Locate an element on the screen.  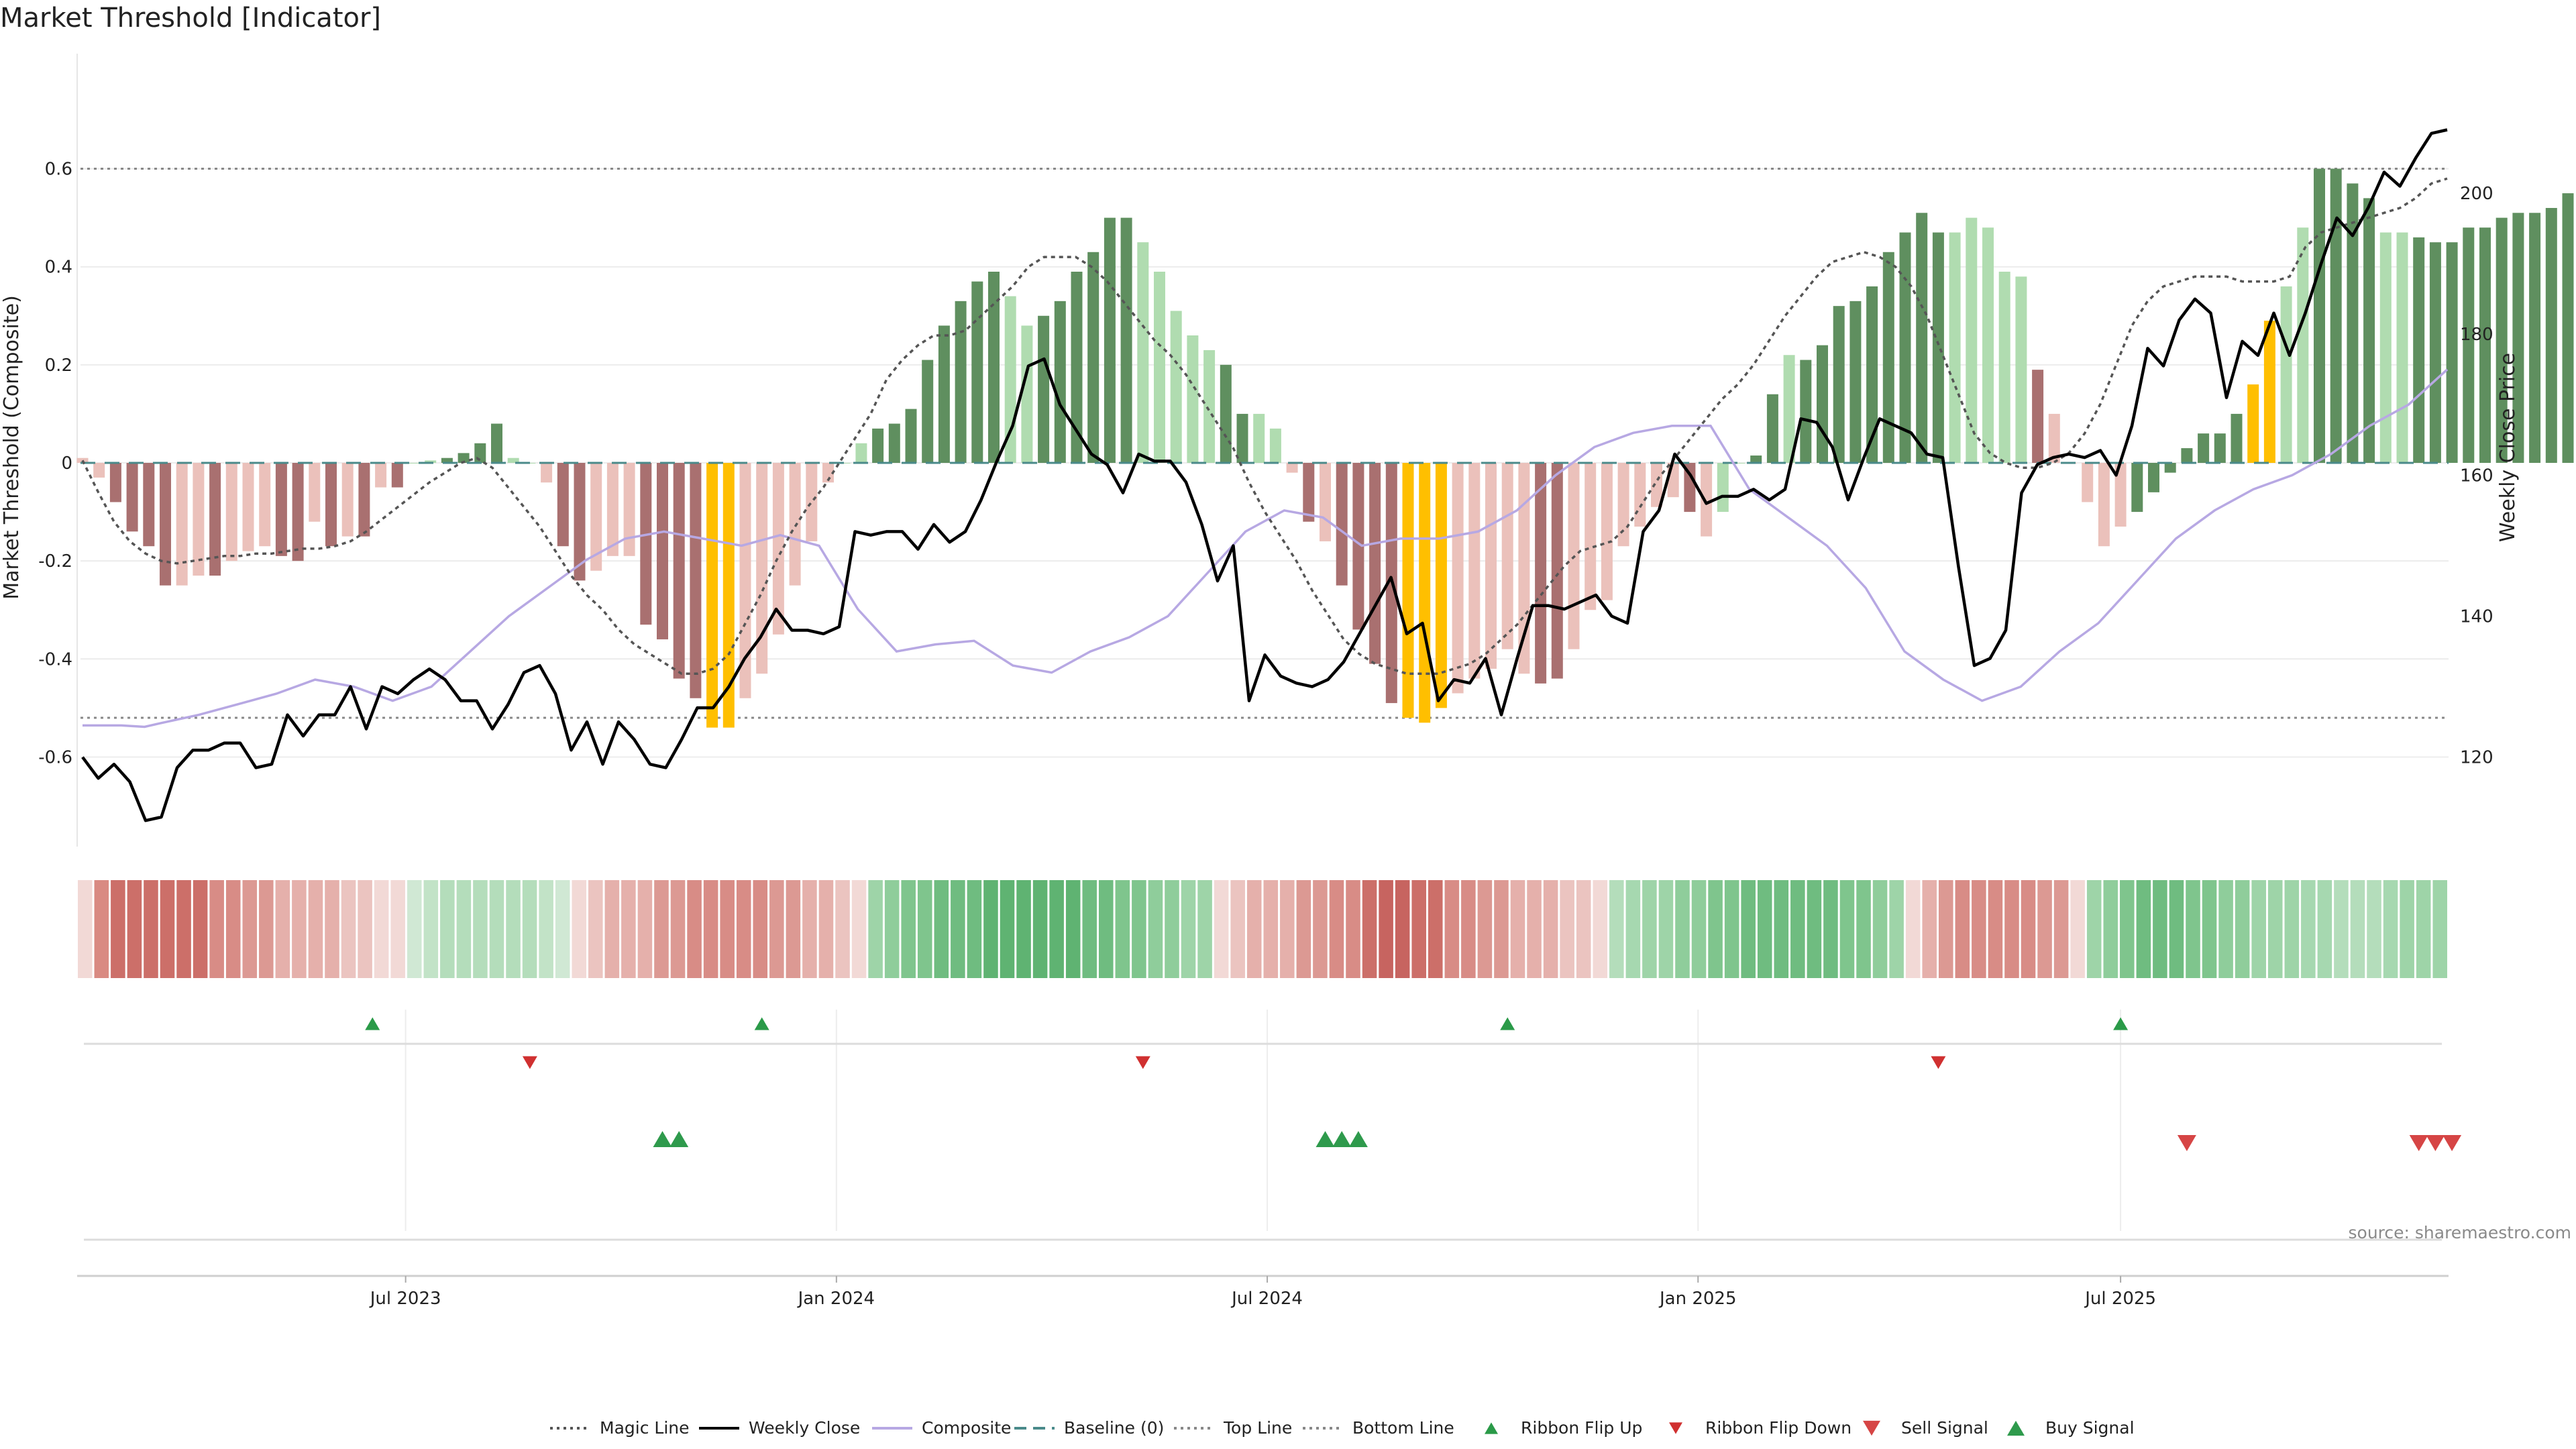
legend-label: Ribbon Flip Down is located at coordinates (1778, 1428).